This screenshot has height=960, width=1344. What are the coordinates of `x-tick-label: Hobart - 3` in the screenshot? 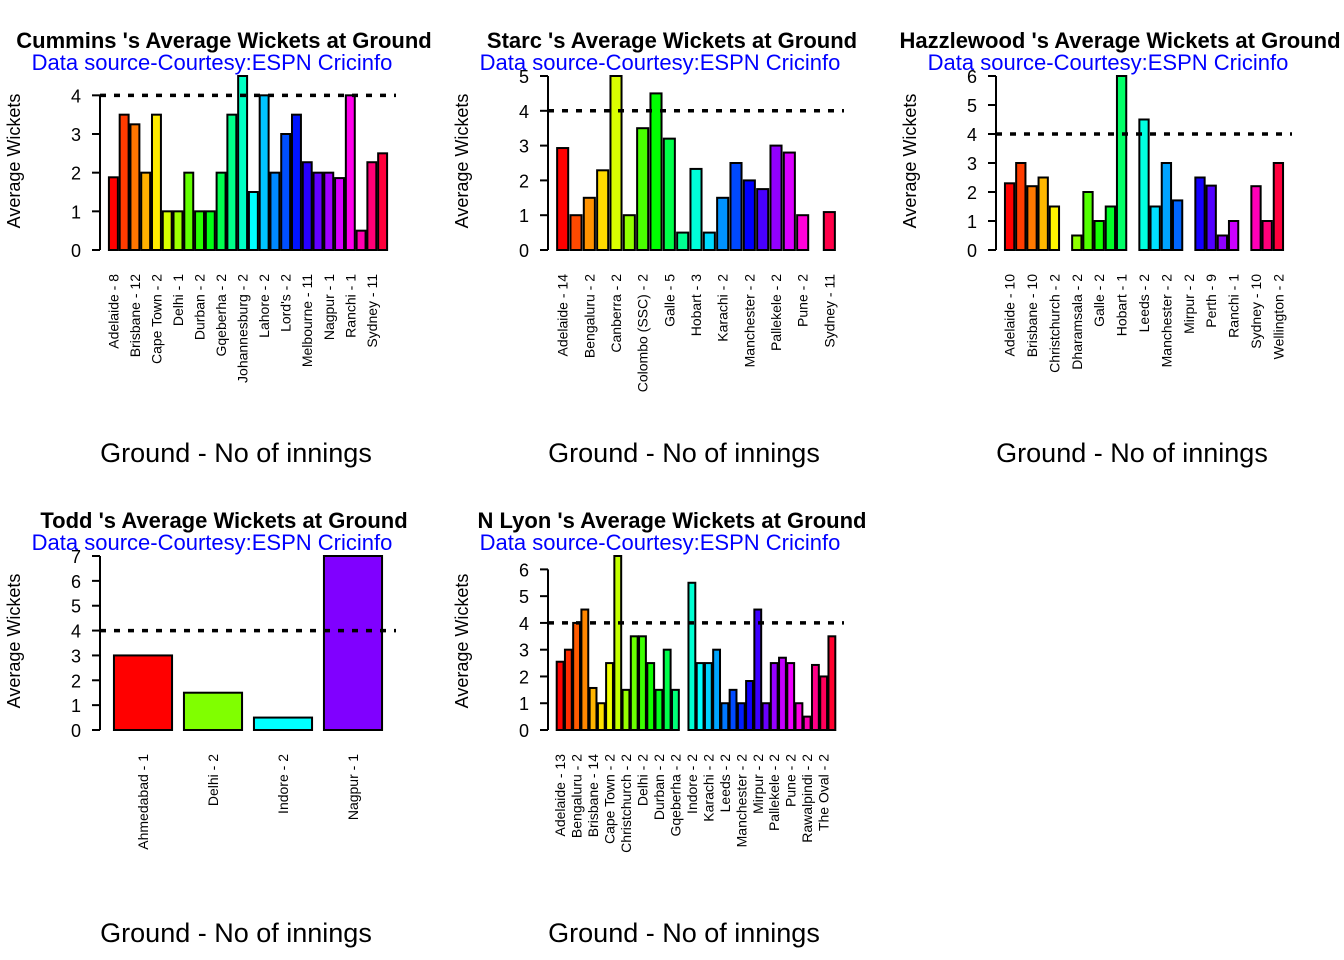 It's located at (696, 305).